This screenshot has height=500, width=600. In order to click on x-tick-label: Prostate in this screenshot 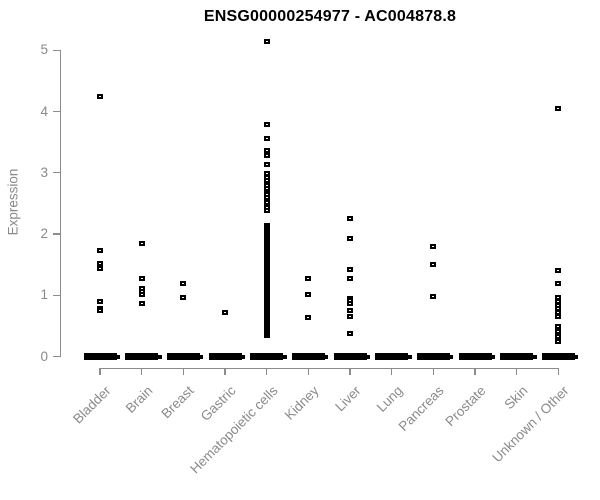, I will do `click(465, 406)`.